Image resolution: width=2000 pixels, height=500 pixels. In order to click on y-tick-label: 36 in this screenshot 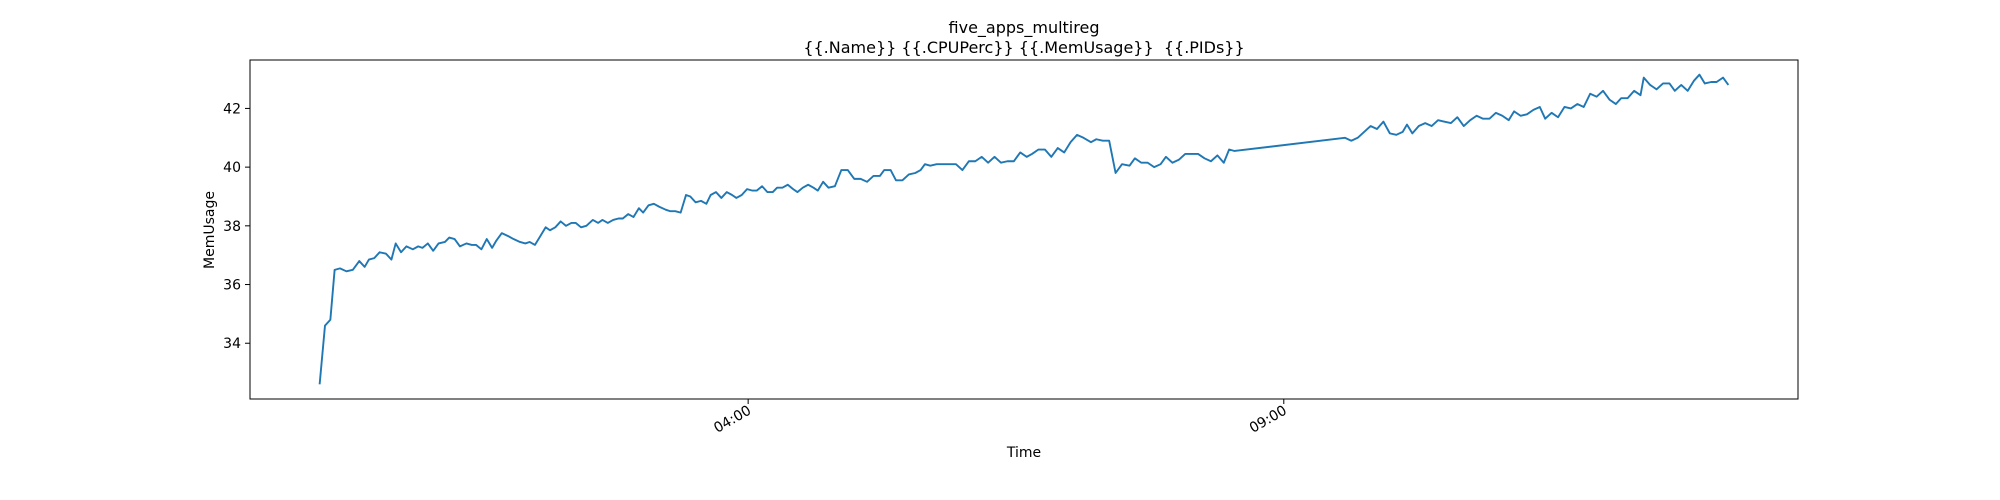, I will do `click(232, 286)`.